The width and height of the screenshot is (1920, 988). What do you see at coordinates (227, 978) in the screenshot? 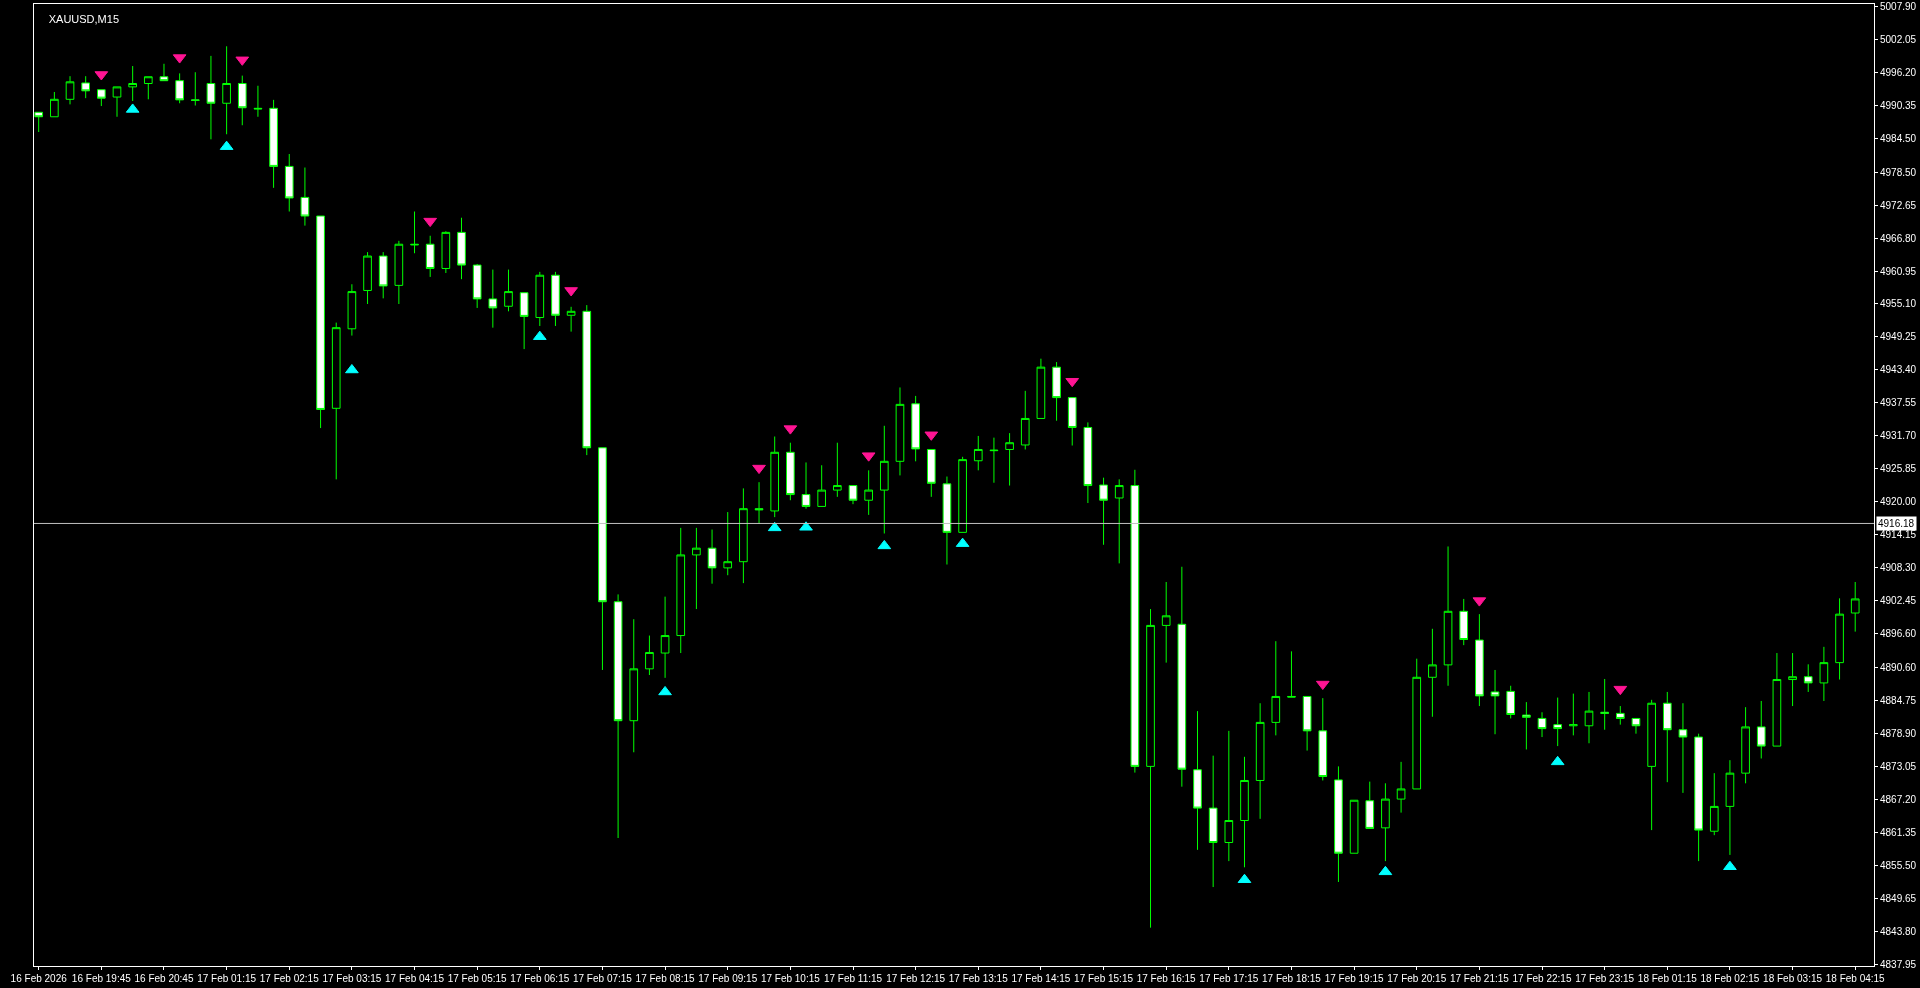
I see `x-tick-label: 17 Feb 01:15` at bounding box center [227, 978].